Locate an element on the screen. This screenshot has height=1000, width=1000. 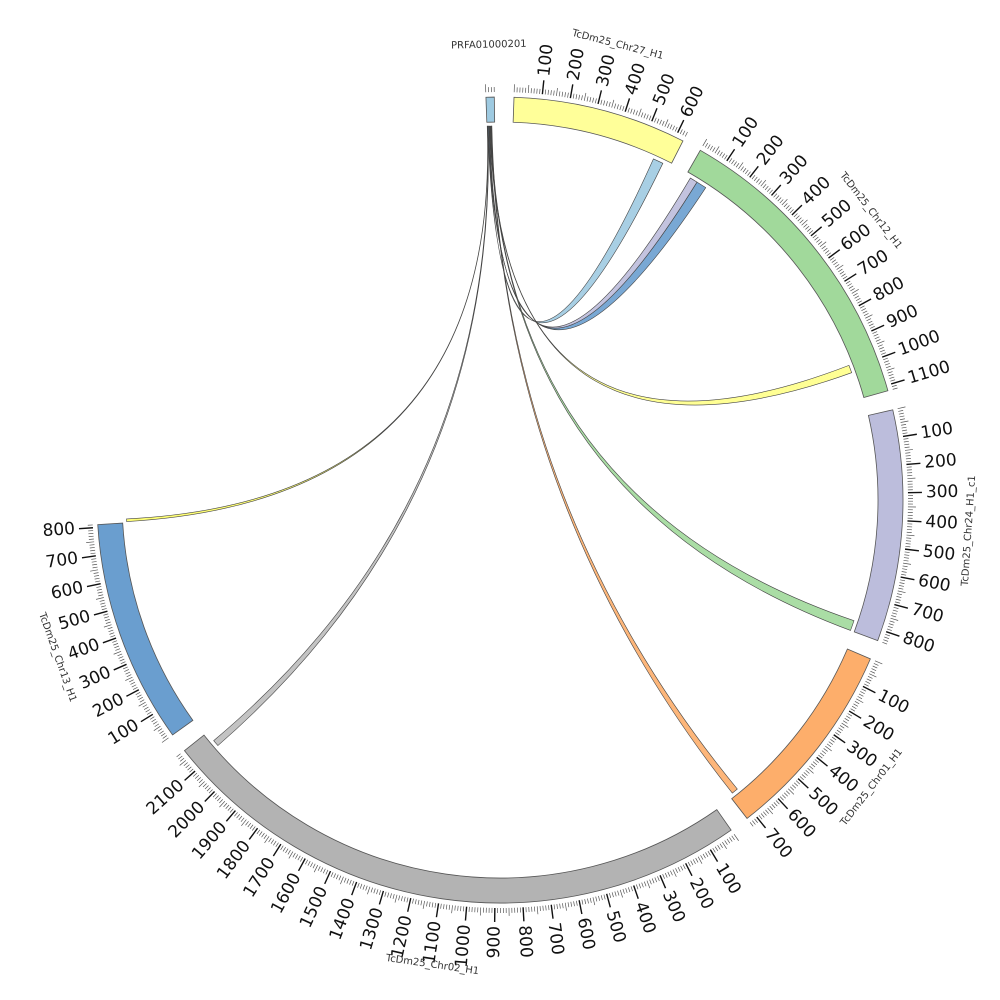
segment-chr12 is located at coordinates (788, 273).